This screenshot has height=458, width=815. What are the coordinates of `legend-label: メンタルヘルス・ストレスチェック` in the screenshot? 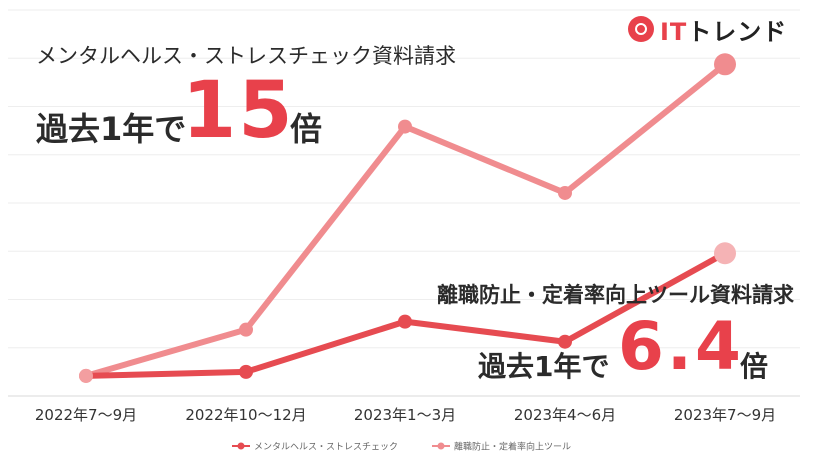 It's located at (326, 447).